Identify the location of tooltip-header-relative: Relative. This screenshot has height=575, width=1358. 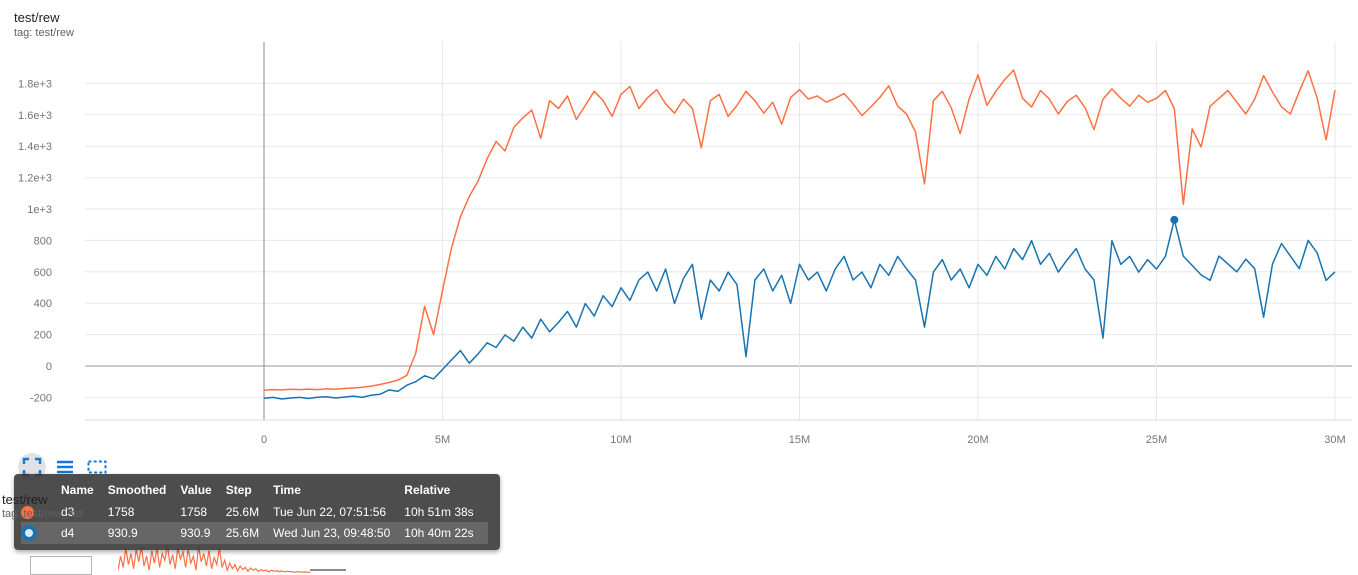
(427, 490).